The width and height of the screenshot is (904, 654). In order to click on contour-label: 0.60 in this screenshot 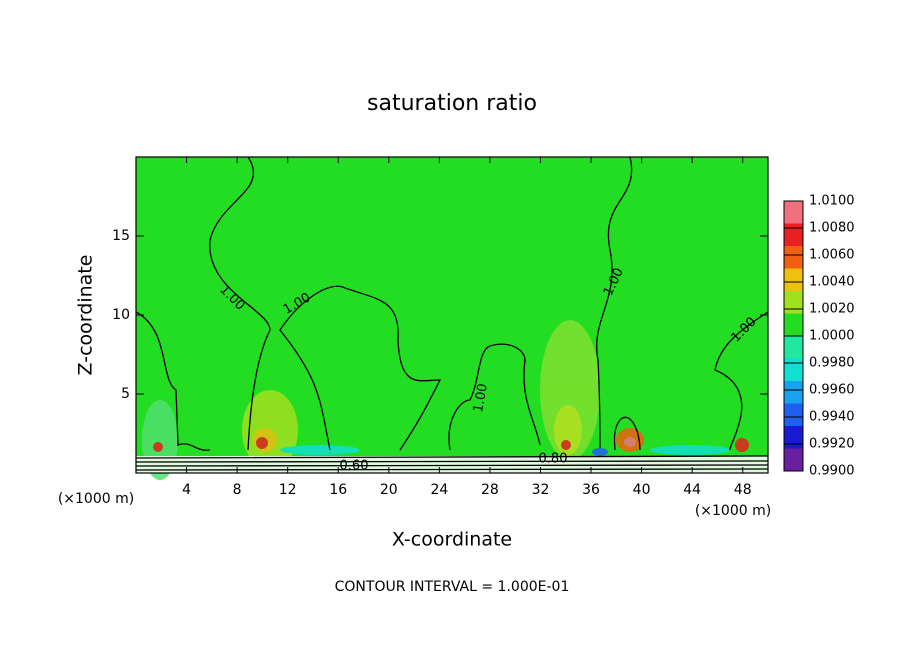, I will do `click(354, 466)`.